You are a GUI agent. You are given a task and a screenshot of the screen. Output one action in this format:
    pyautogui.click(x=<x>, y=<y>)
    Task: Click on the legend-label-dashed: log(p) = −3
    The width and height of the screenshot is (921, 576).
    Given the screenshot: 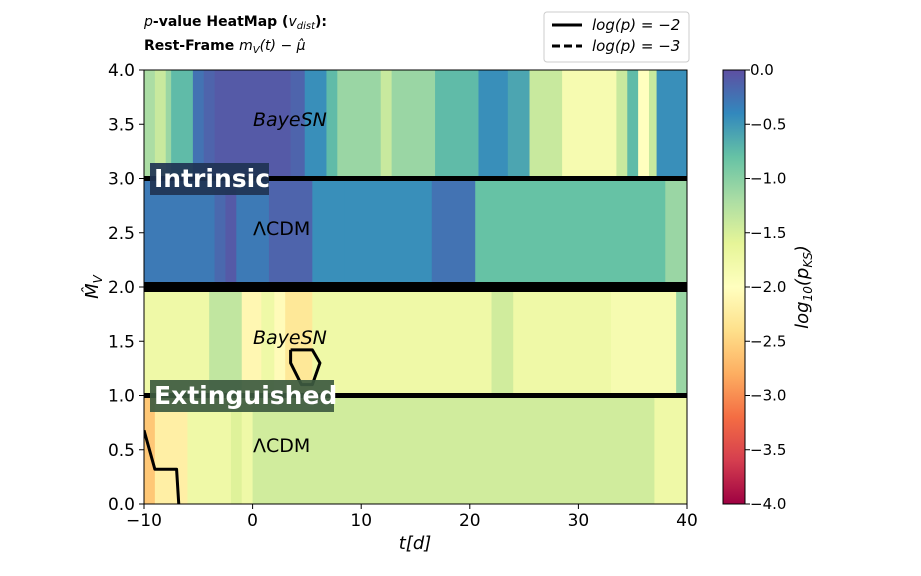 What is the action you would take?
    pyautogui.click(x=636, y=46)
    